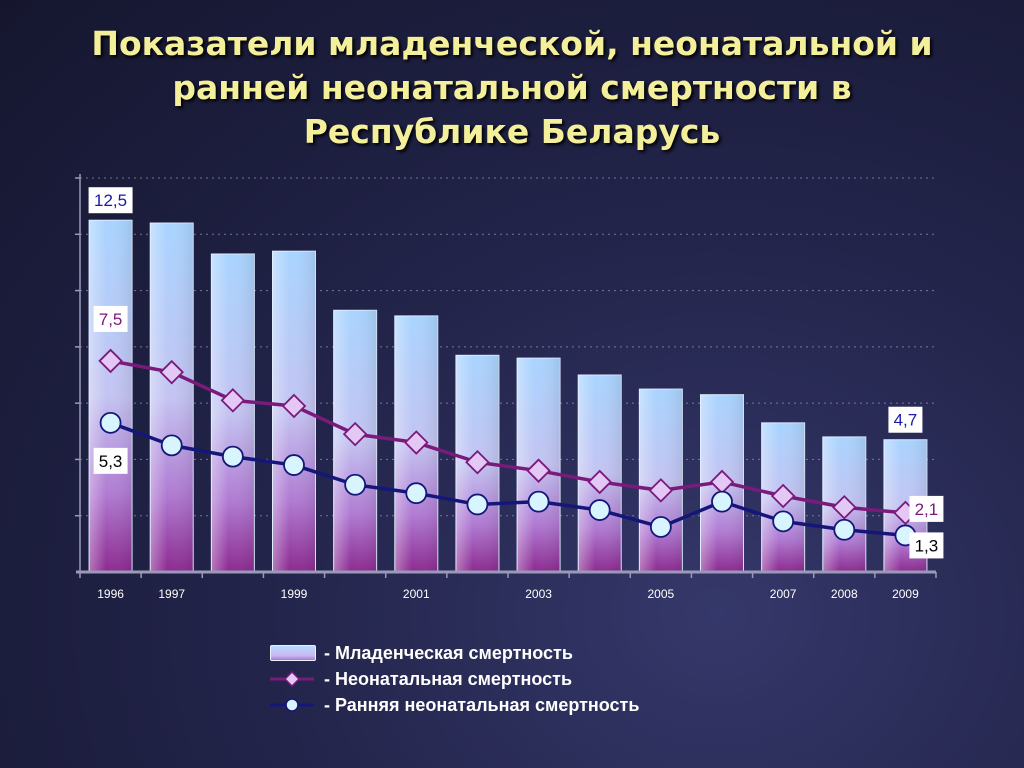  I want to click on x-tick-label: 2008, so click(844, 594).